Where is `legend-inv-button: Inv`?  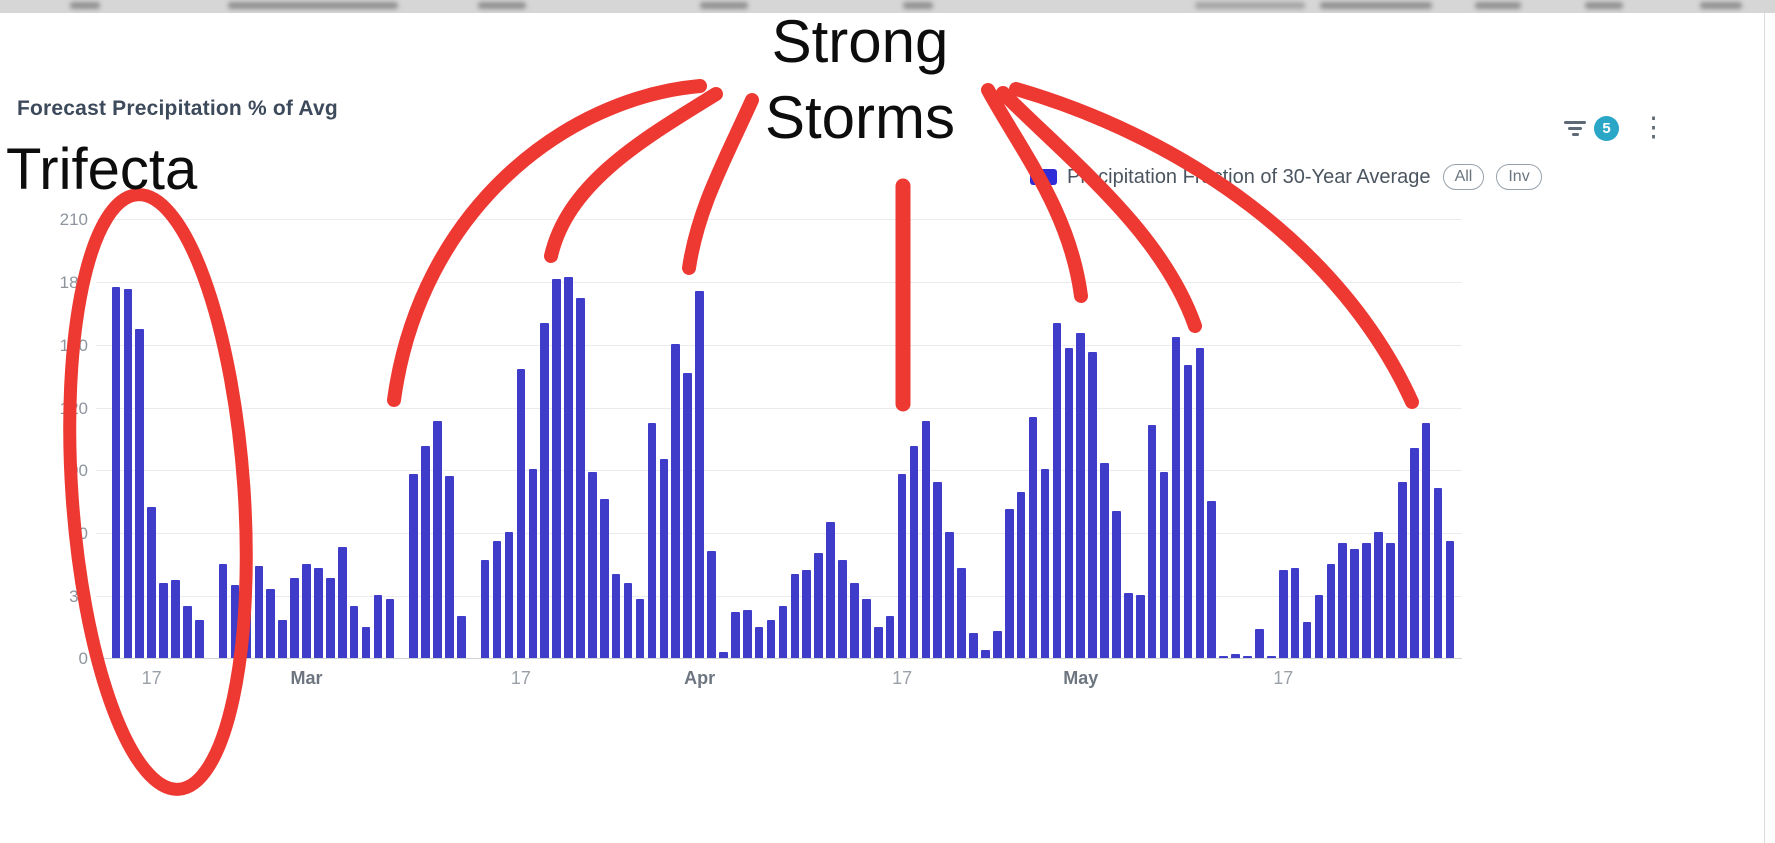 legend-inv-button: Inv is located at coordinates (1519, 177).